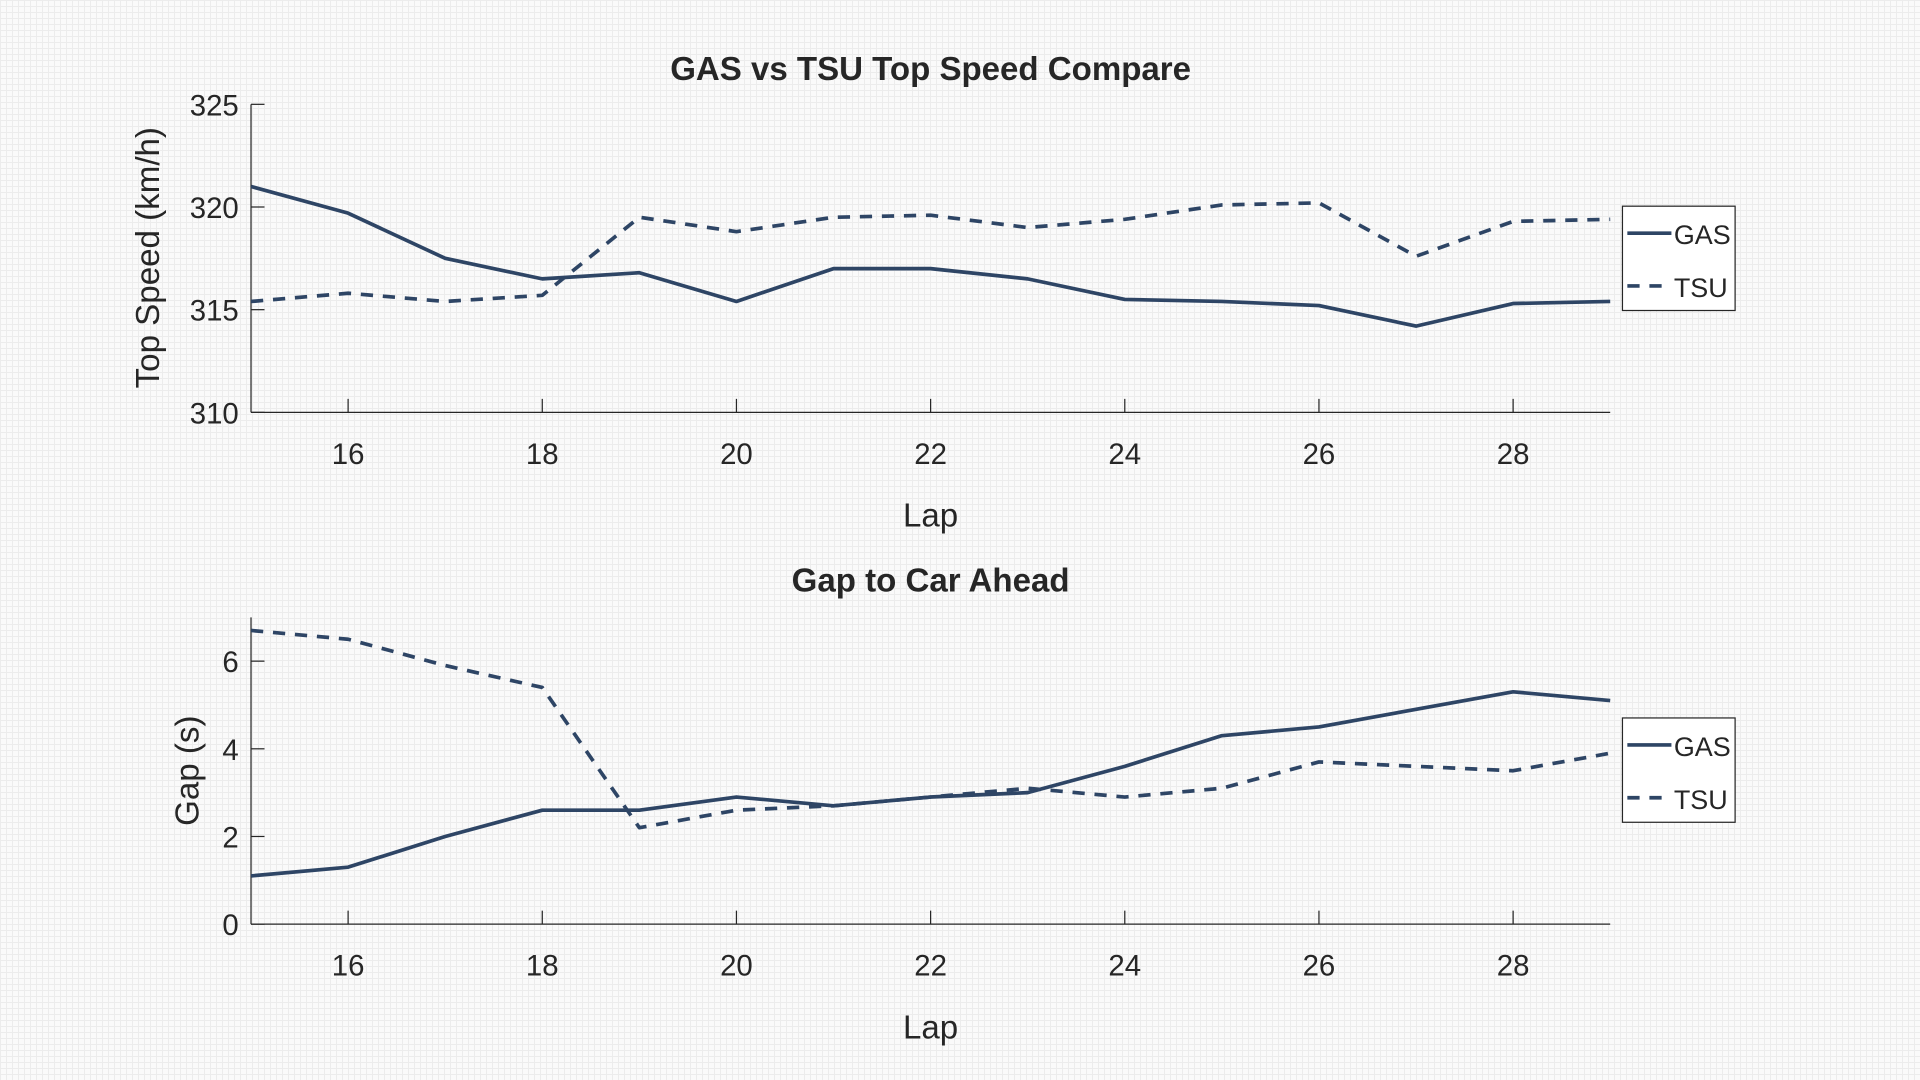  What do you see at coordinates (931, 581) in the screenshot?
I see `chart-title: Gap to Car Ahead` at bounding box center [931, 581].